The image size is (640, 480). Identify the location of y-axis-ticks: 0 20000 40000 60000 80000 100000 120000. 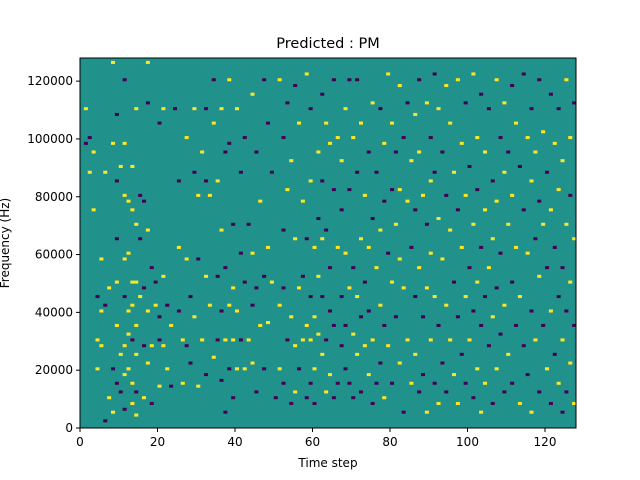
(53, 254).